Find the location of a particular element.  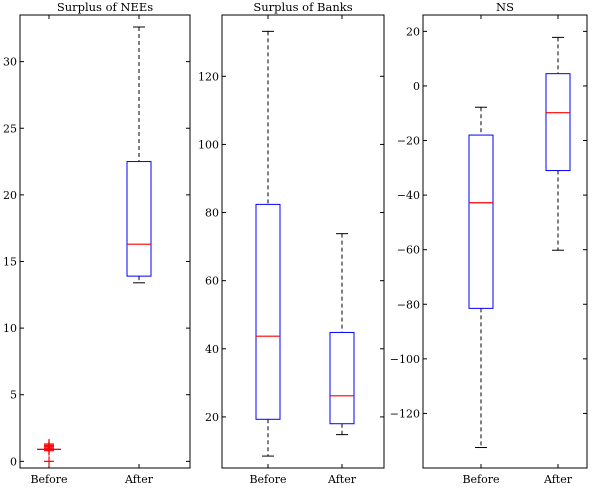

y-tick-label: 30 is located at coordinates (10, 62).